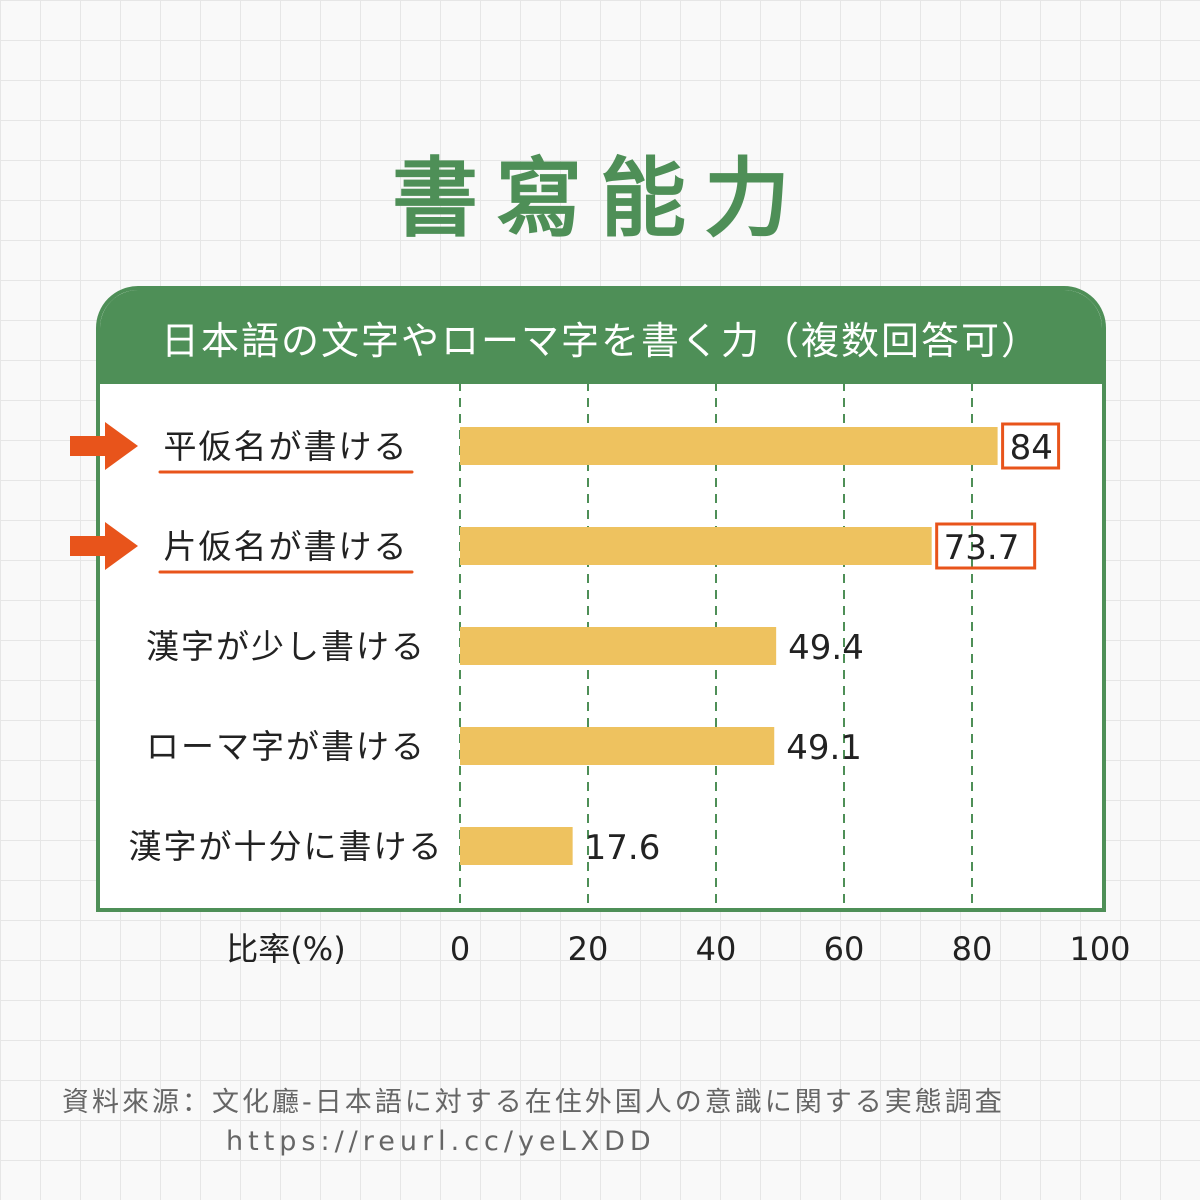  I want to click on x-tick-label: 100, so click(1099, 949).